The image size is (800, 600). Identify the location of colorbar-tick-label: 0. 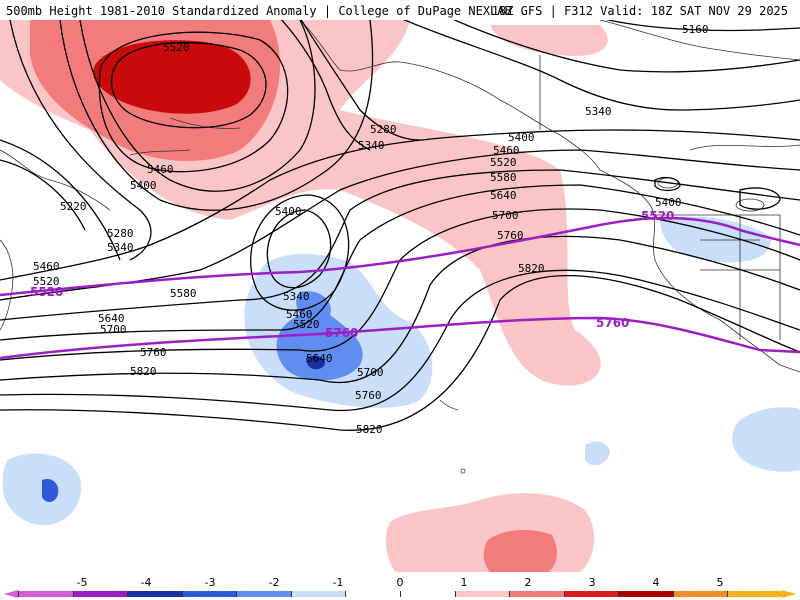
(400, 582).